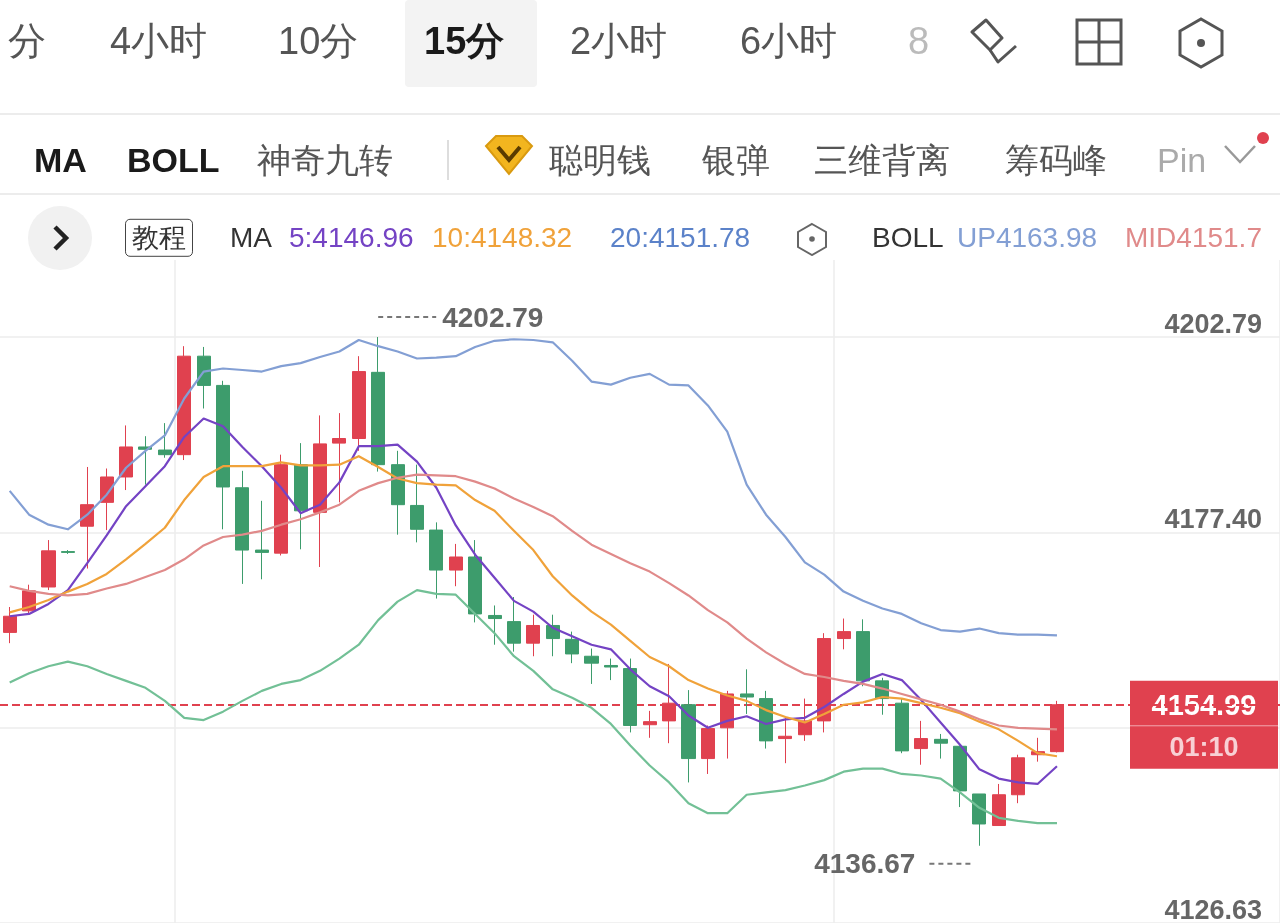 The image size is (1280, 923). I want to click on text: Pin, so click(1182, 160).